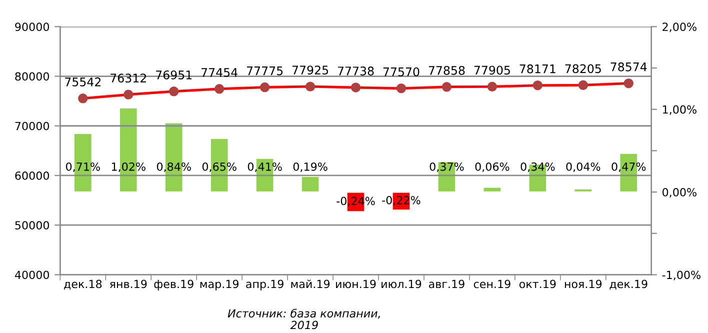 This screenshot has height=333, width=708. What do you see at coordinates (356, 284) in the screenshot?
I see `x-tick-label: июн.19` at bounding box center [356, 284].